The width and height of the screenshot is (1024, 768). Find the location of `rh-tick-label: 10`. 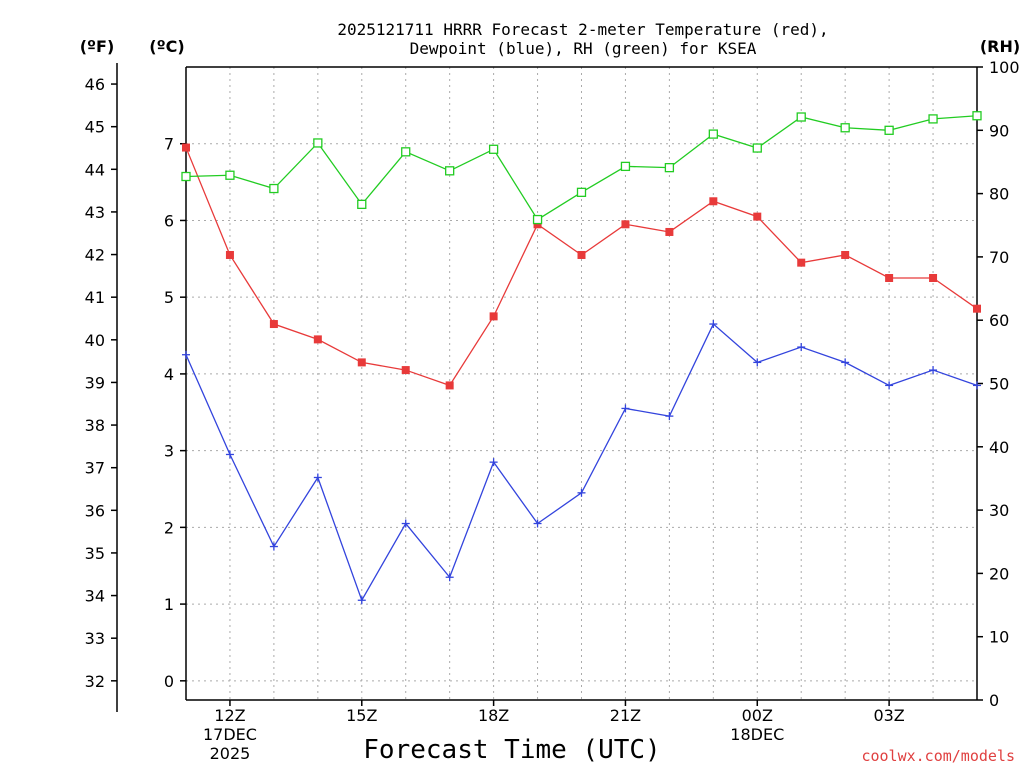

rh-tick-label: 10 is located at coordinates (999, 637).